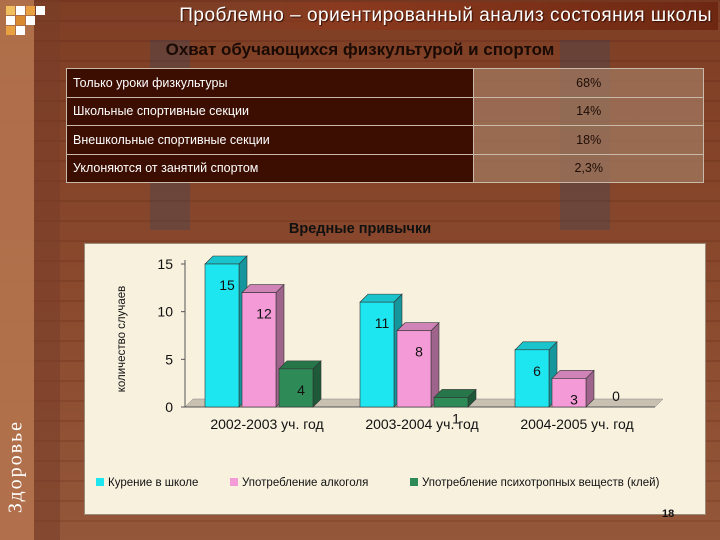  What do you see at coordinates (270, 140) in the screenshot?
I see `row-label: Внешкольные спортивные секции` at bounding box center [270, 140].